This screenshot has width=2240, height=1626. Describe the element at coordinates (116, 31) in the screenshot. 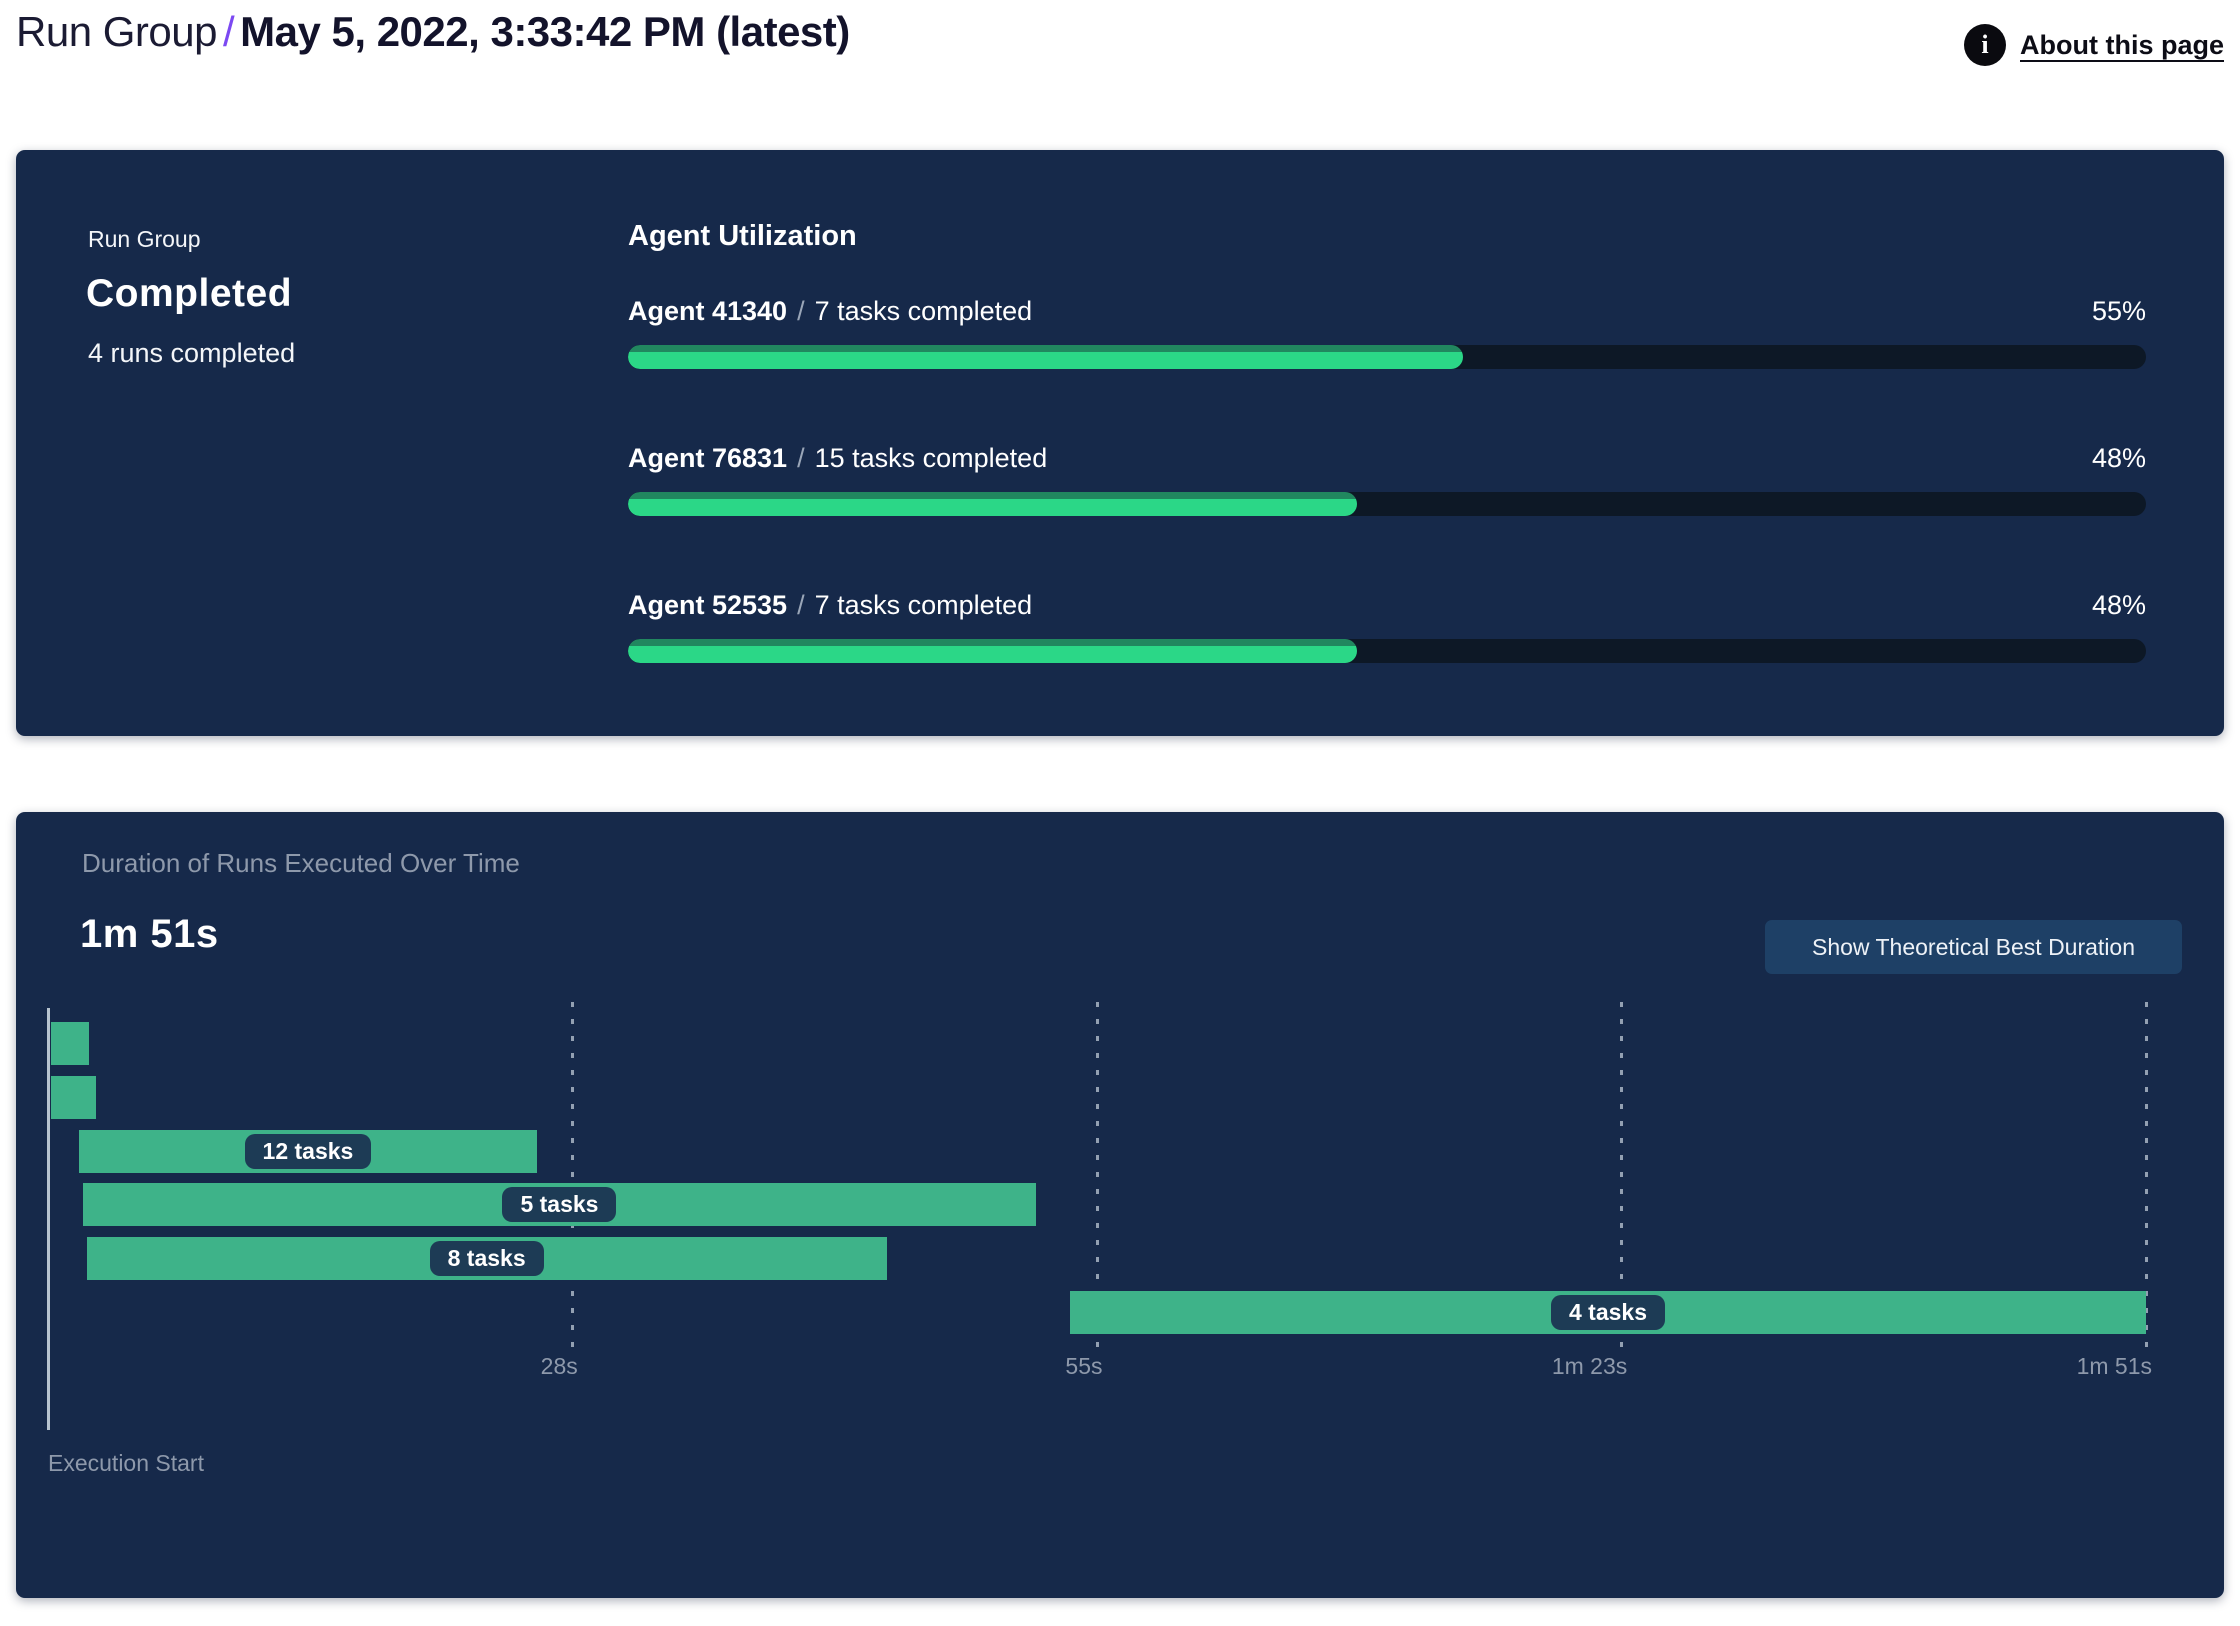

I see `breadcrumb-root: Run Group` at that location.